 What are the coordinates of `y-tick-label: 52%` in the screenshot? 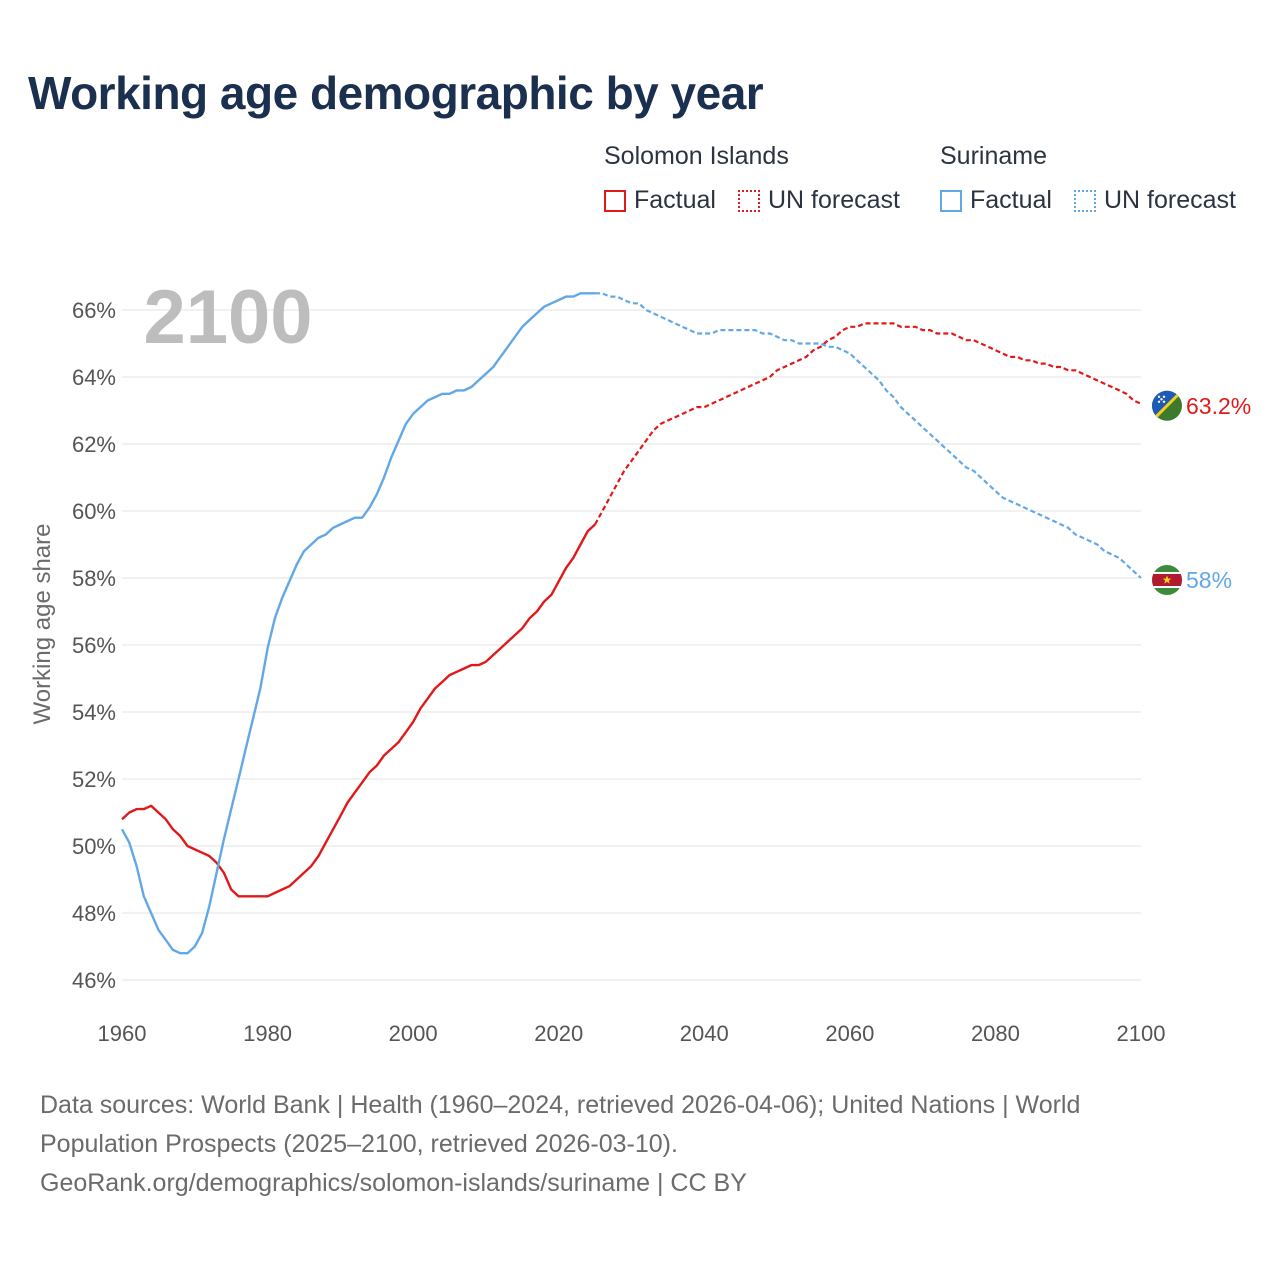 It's located at (94, 779).